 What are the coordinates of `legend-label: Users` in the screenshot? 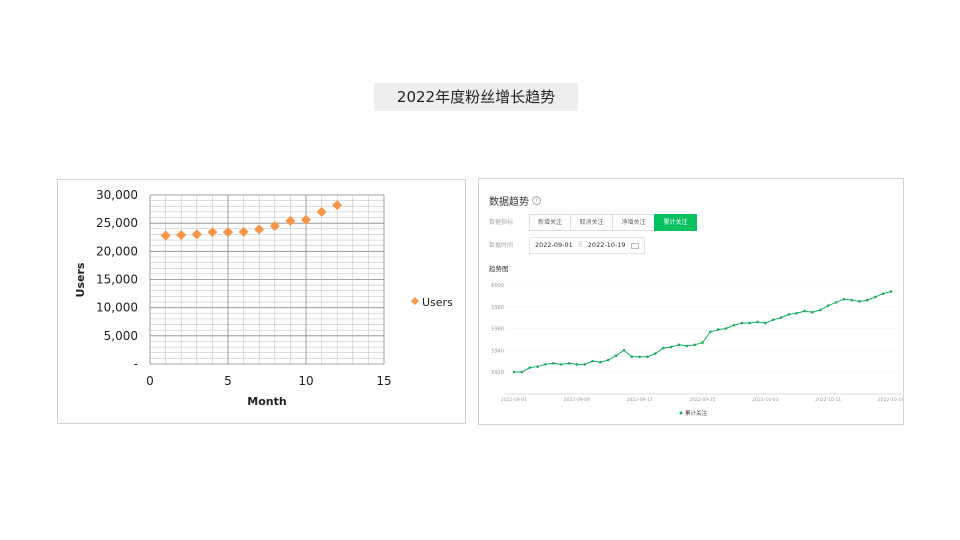 It's located at (437, 302).